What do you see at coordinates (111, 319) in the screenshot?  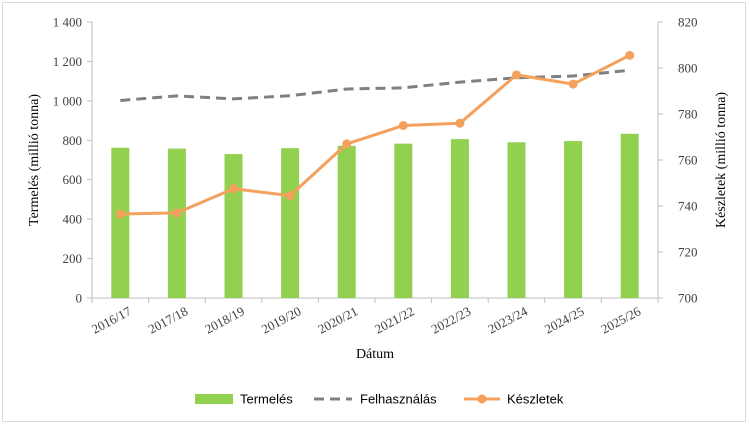 I see `x-tick-label: 2016/17` at bounding box center [111, 319].